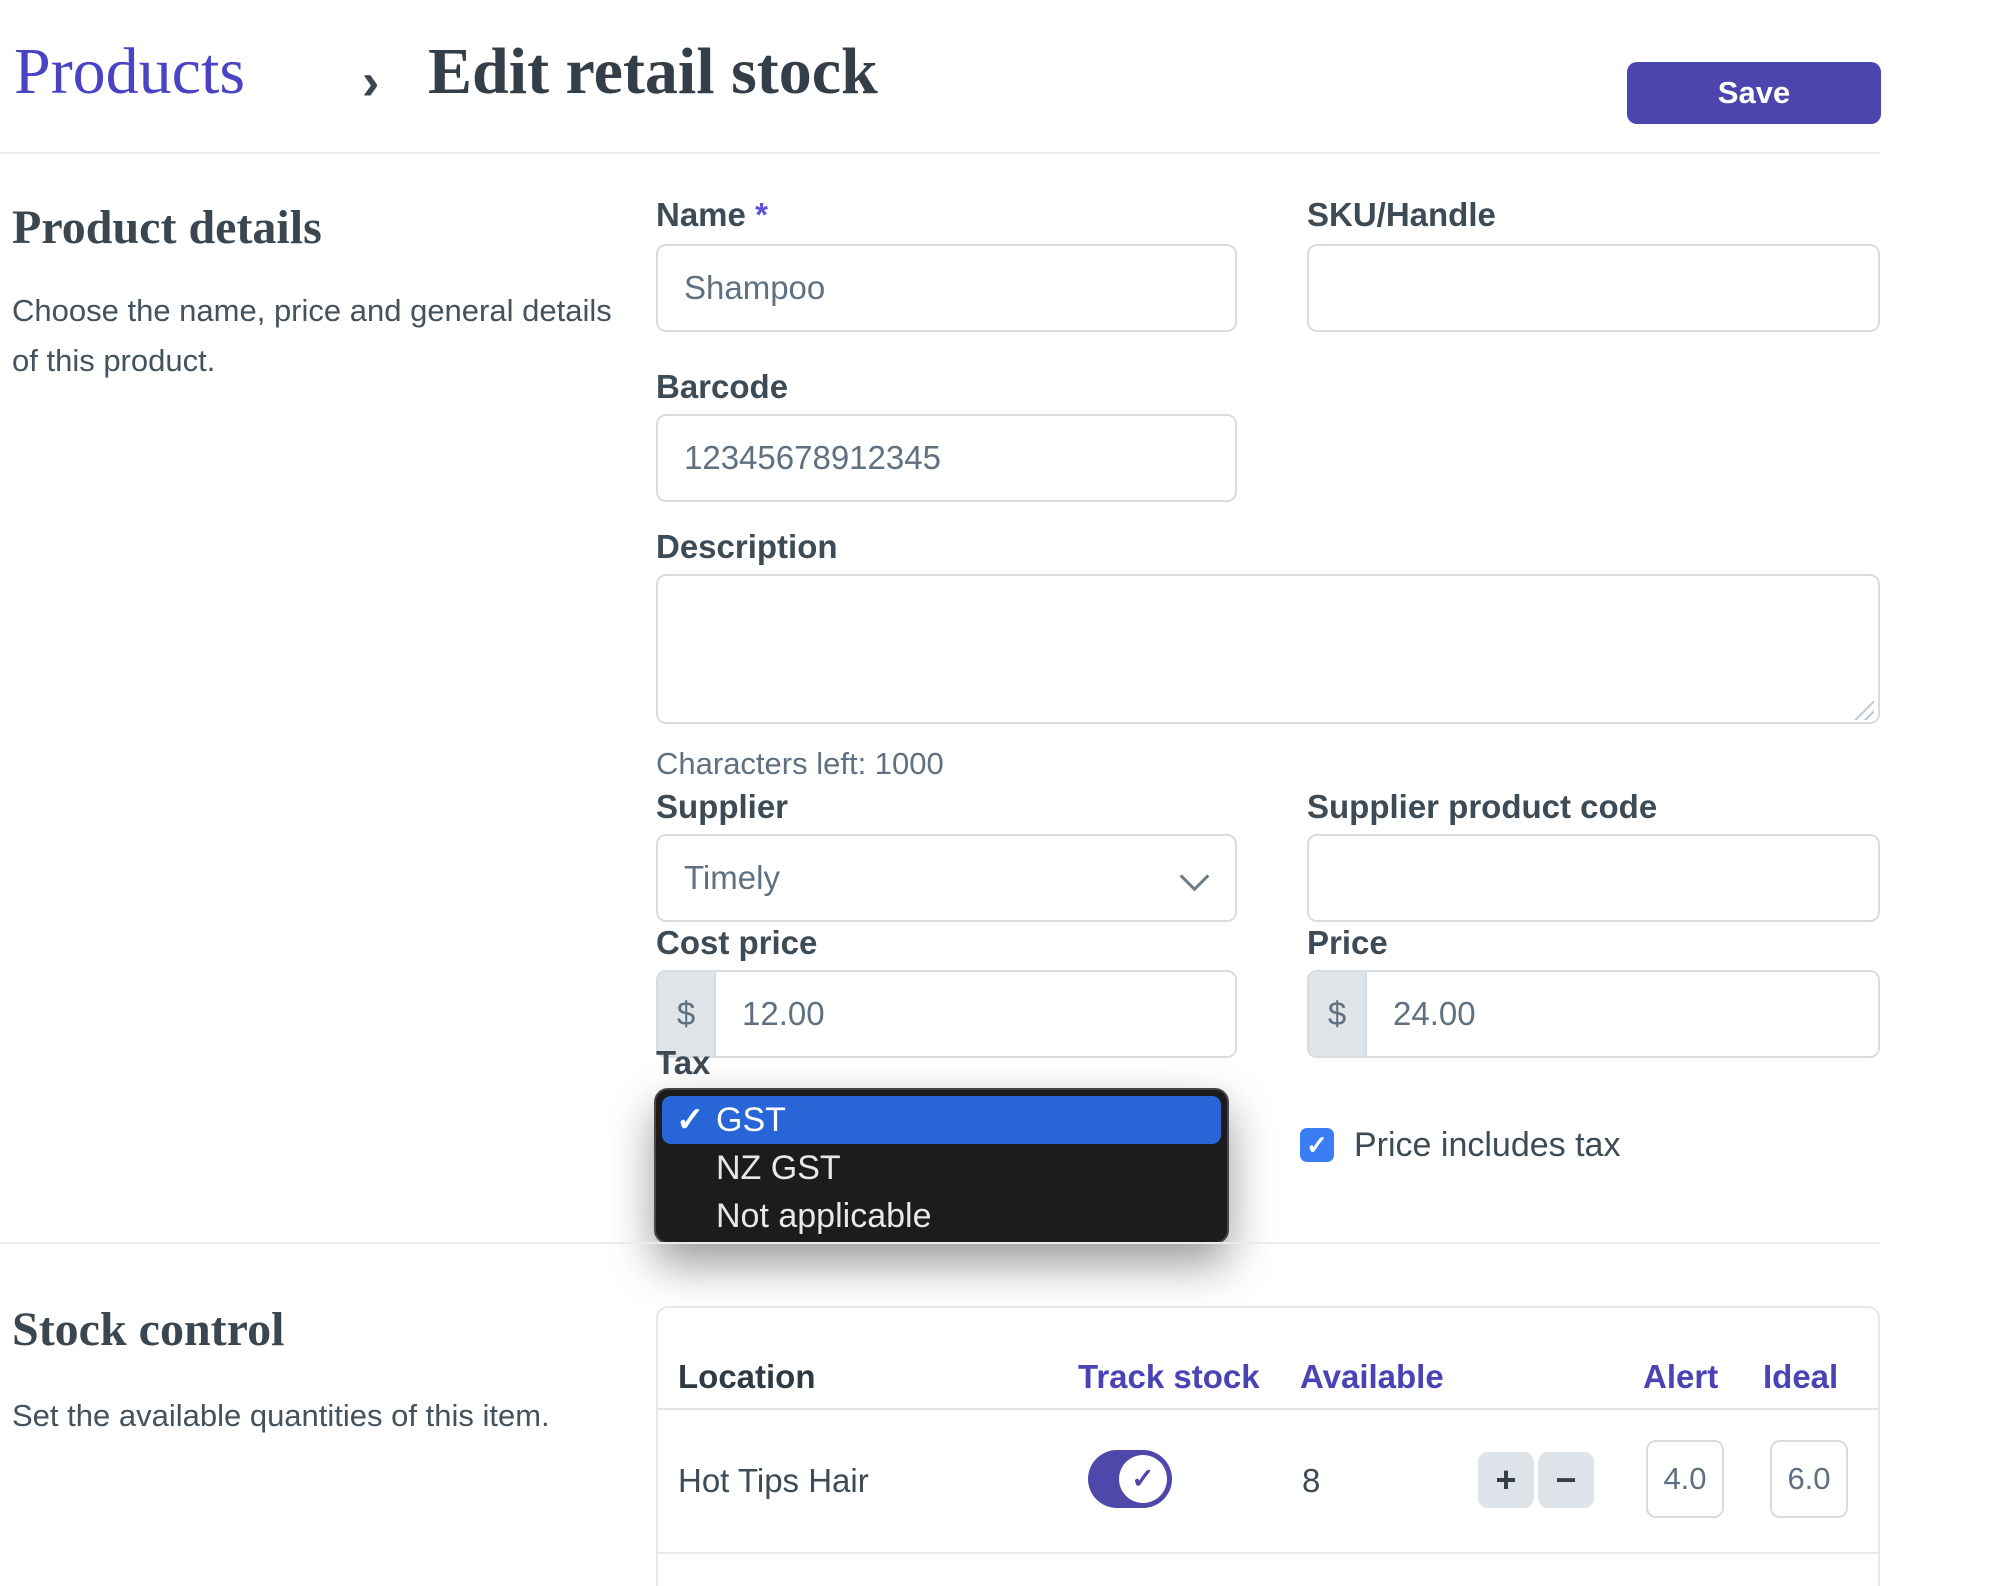  I want to click on tax-option-nz-gst-label: NZ GST, so click(778, 1168).